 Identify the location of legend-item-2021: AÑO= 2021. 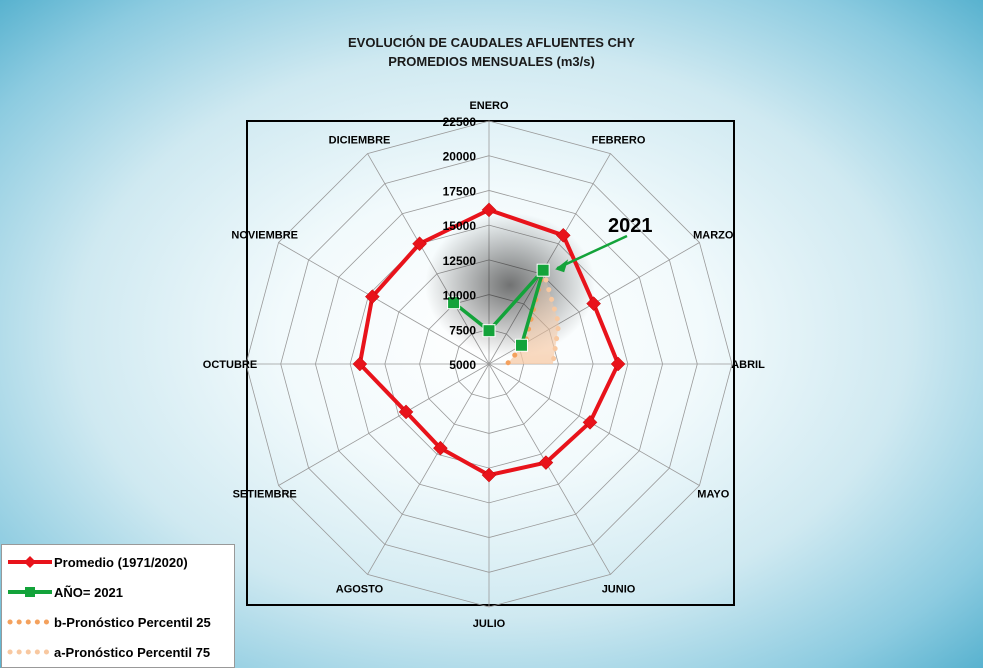
(64, 592).